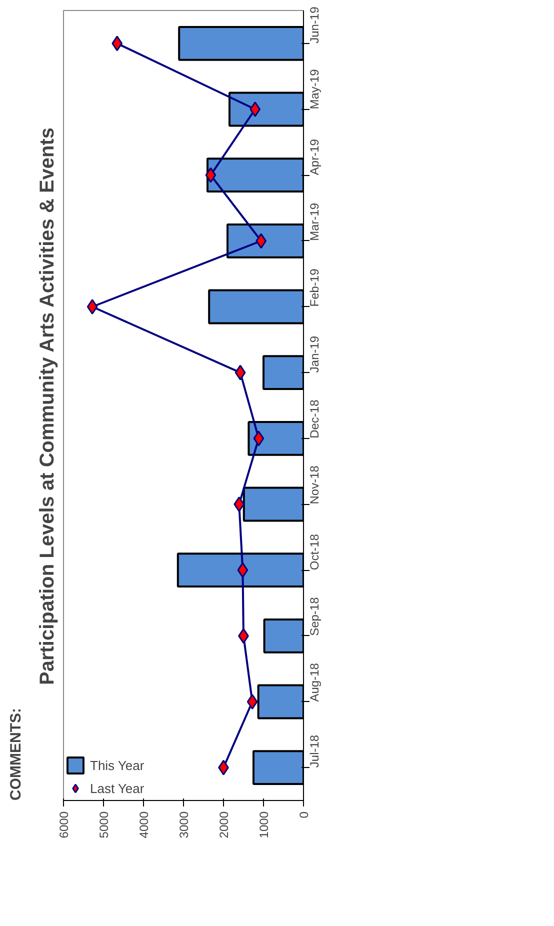 This screenshot has width=554, height=926. Describe the element at coordinates (144, 824) in the screenshot. I see `x-tick-label: 4000` at that location.